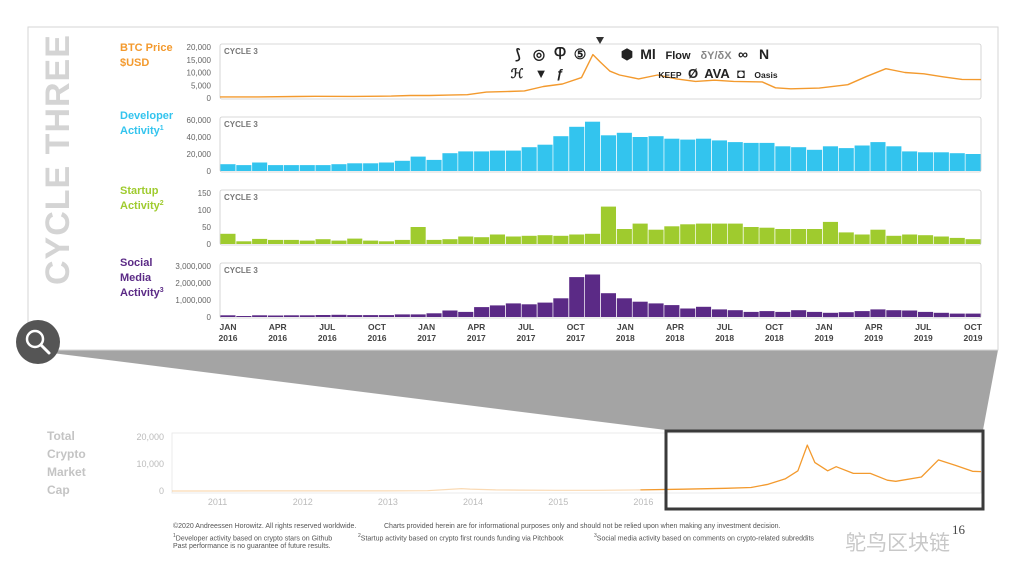  What do you see at coordinates (199, 73) in the screenshot?
I see `btc-y-tick-label: 10,000` at bounding box center [199, 73].